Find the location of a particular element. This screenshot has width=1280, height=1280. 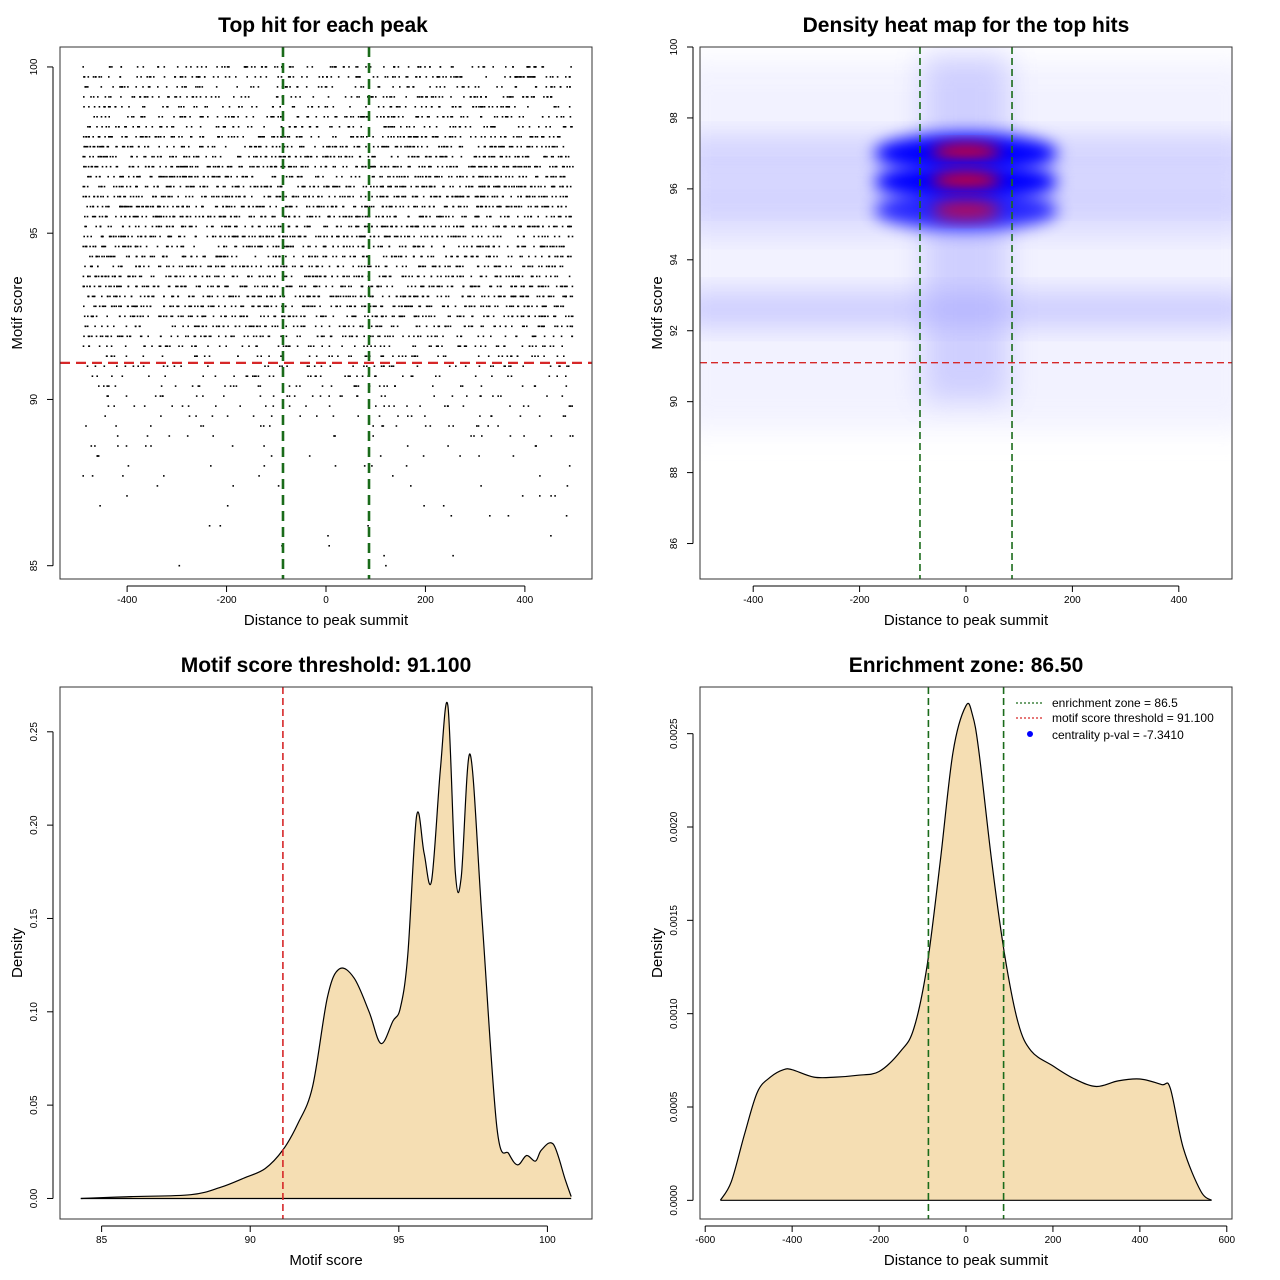

x-axis-label: Distance to peak summit is located at coordinates (966, 620).